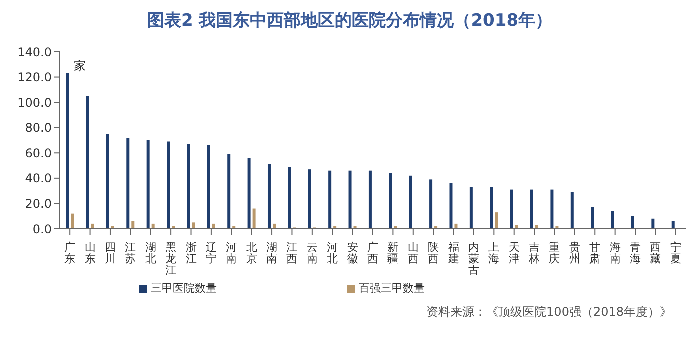 The width and height of the screenshot is (700, 340). I want to click on chart-title: 图表2 我国东中西部地区的医院分布情况（2018年）, so click(350, 21).